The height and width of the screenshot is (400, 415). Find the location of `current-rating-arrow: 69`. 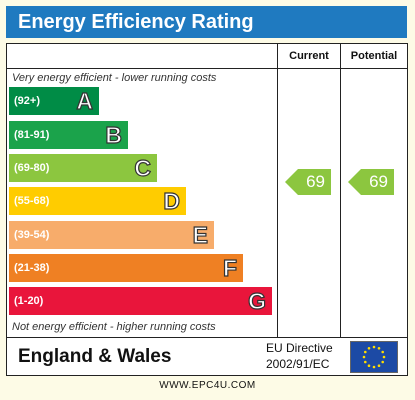

current-rating-arrow: 69 is located at coordinates (308, 182).